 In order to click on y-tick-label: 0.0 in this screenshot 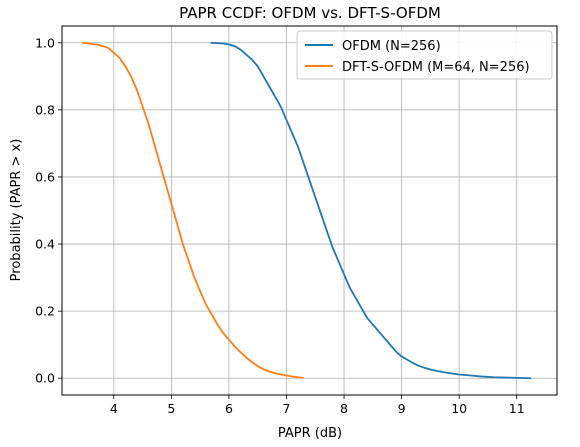, I will do `click(45, 378)`.